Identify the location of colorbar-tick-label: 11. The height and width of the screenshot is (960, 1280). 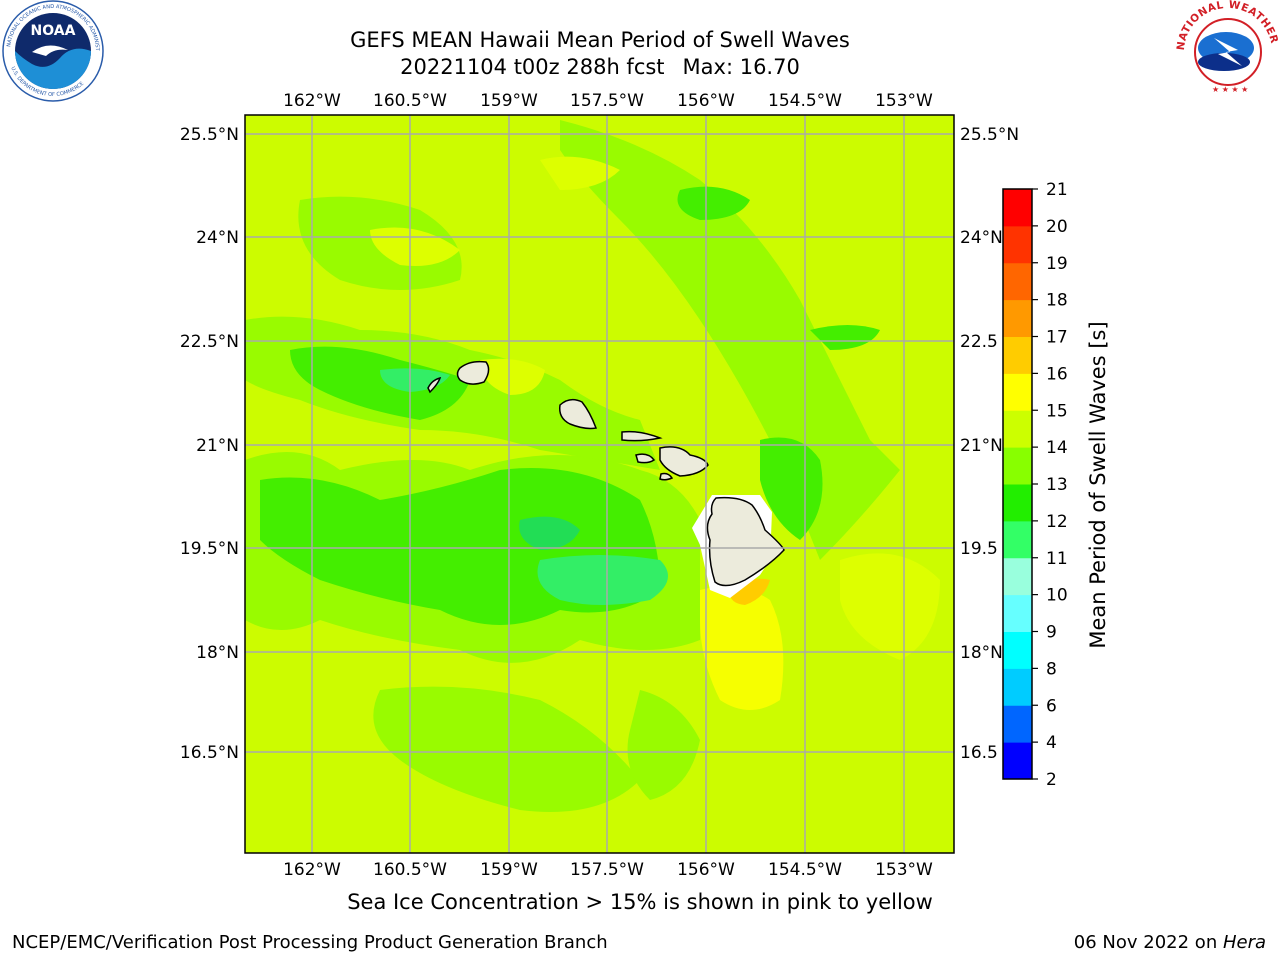
(1057, 559).